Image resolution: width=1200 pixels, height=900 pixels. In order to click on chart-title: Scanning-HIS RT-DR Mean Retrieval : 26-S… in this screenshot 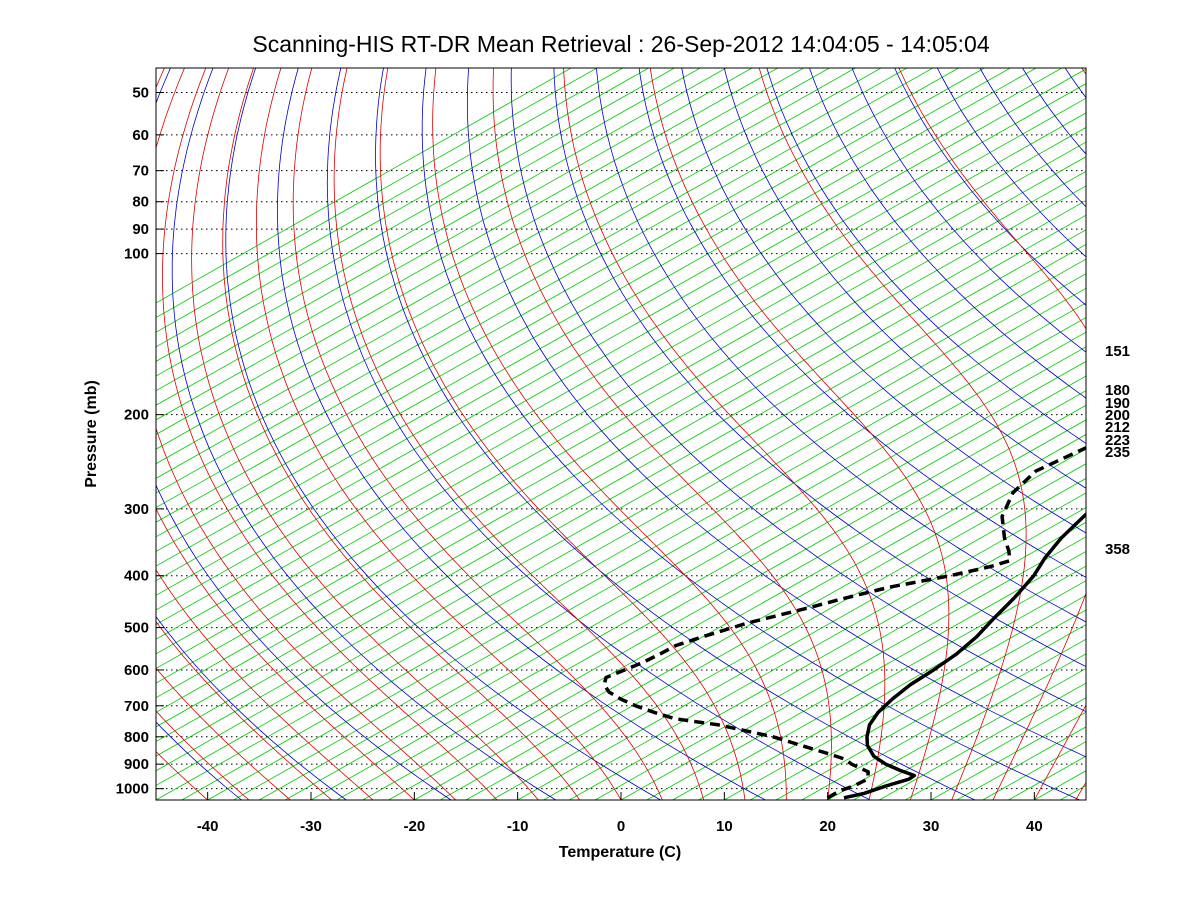, I will do `click(620, 44)`.